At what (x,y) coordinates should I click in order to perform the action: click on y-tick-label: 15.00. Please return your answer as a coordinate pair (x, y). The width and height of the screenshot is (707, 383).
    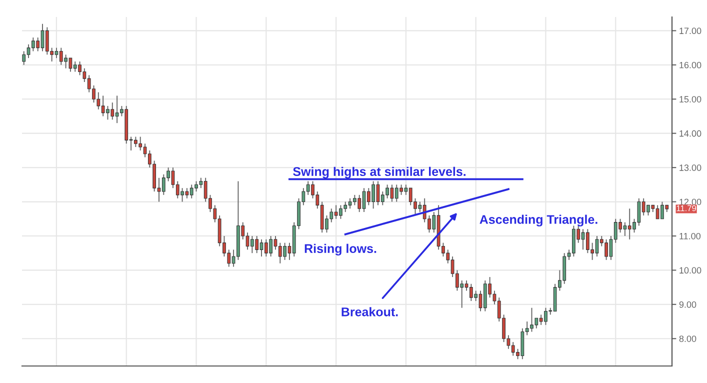
    Looking at the image, I should click on (691, 99).